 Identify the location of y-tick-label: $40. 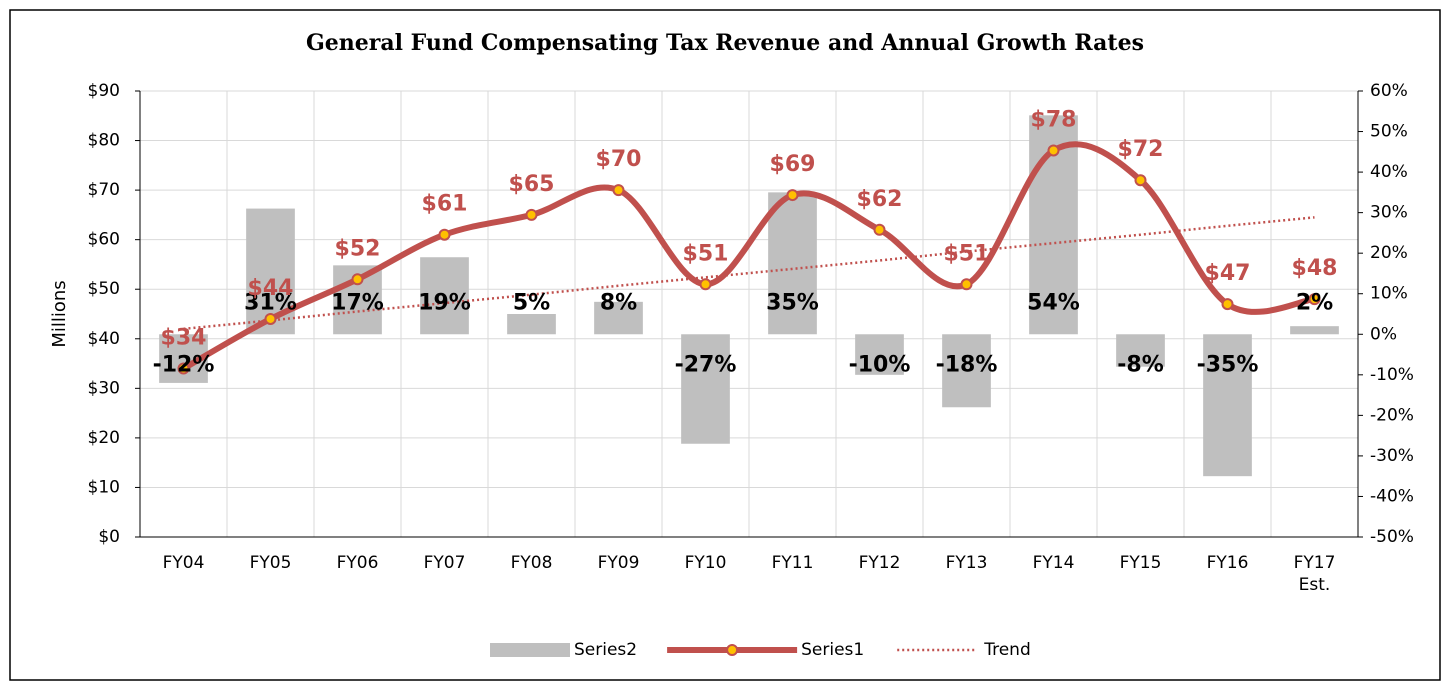
(104, 339).